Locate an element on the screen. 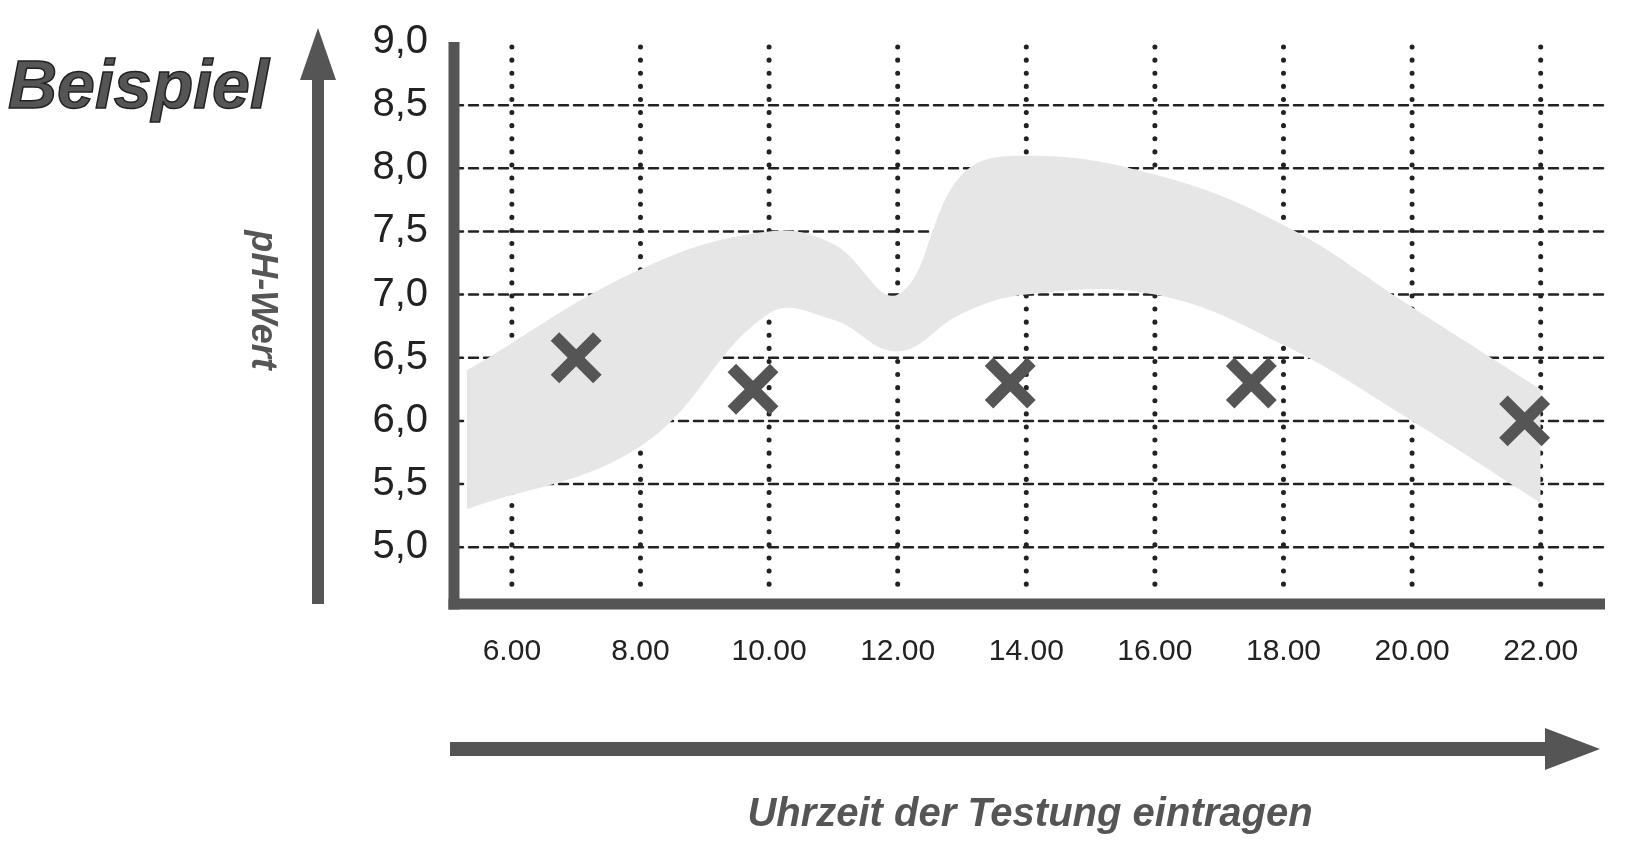 The width and height of the screenshot is (1647, 863). x-tick-label: 14.00 is located at coordinates (1026, 650).